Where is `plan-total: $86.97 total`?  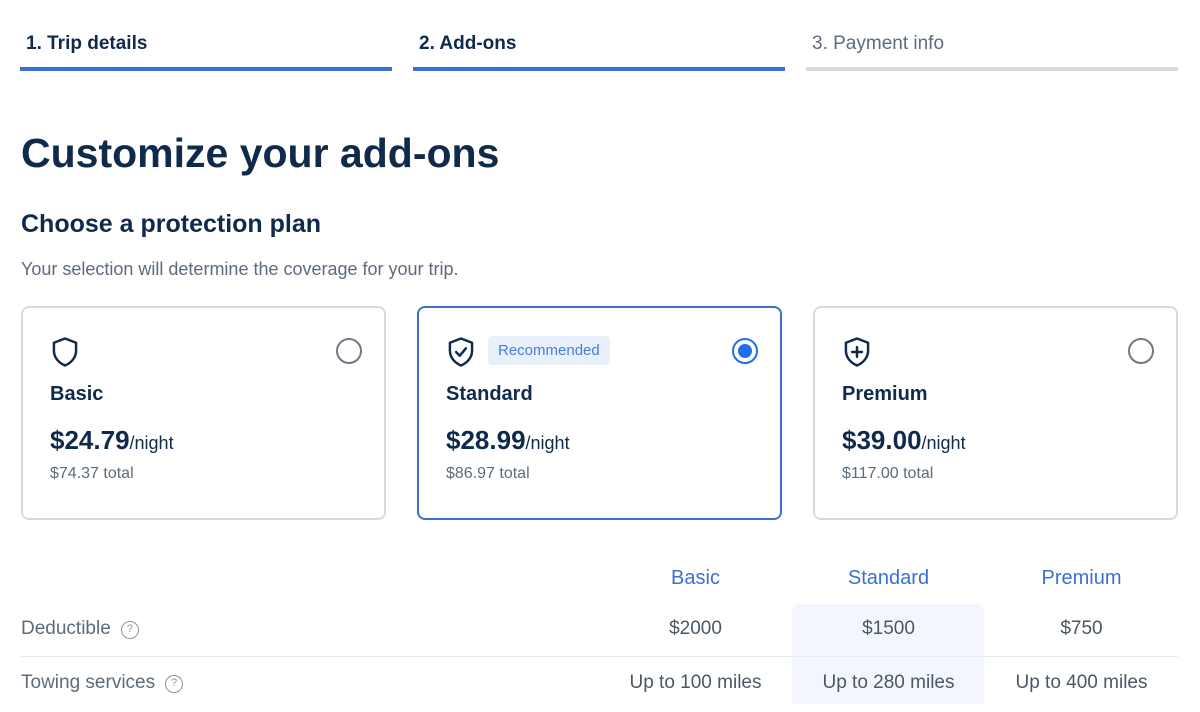 plan-total: $86.97 total is located at coordinates (488, 473).